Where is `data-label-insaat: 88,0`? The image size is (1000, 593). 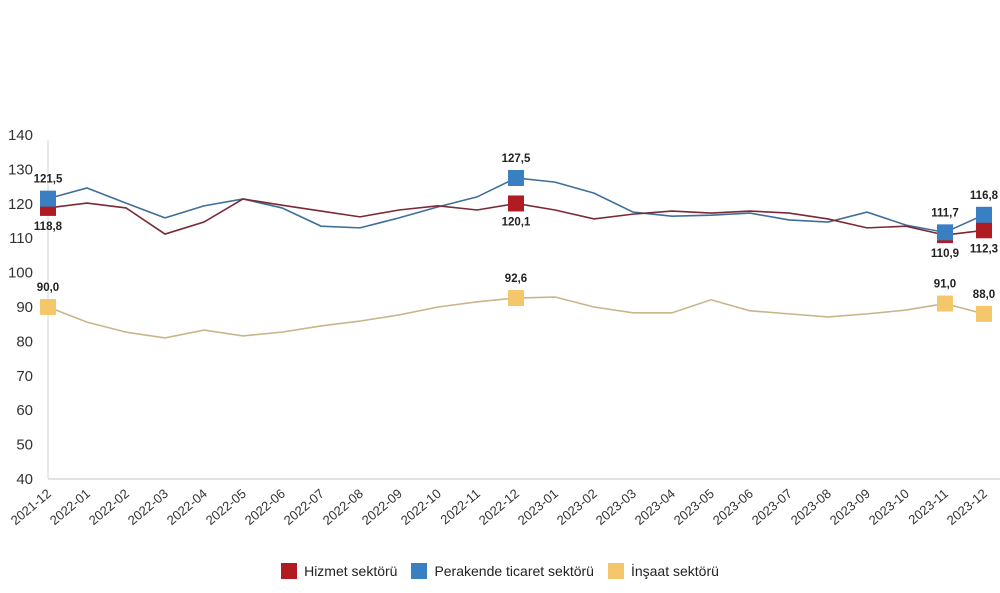 data-label-insaat: 88,0 is located at coordinates (984, 295).